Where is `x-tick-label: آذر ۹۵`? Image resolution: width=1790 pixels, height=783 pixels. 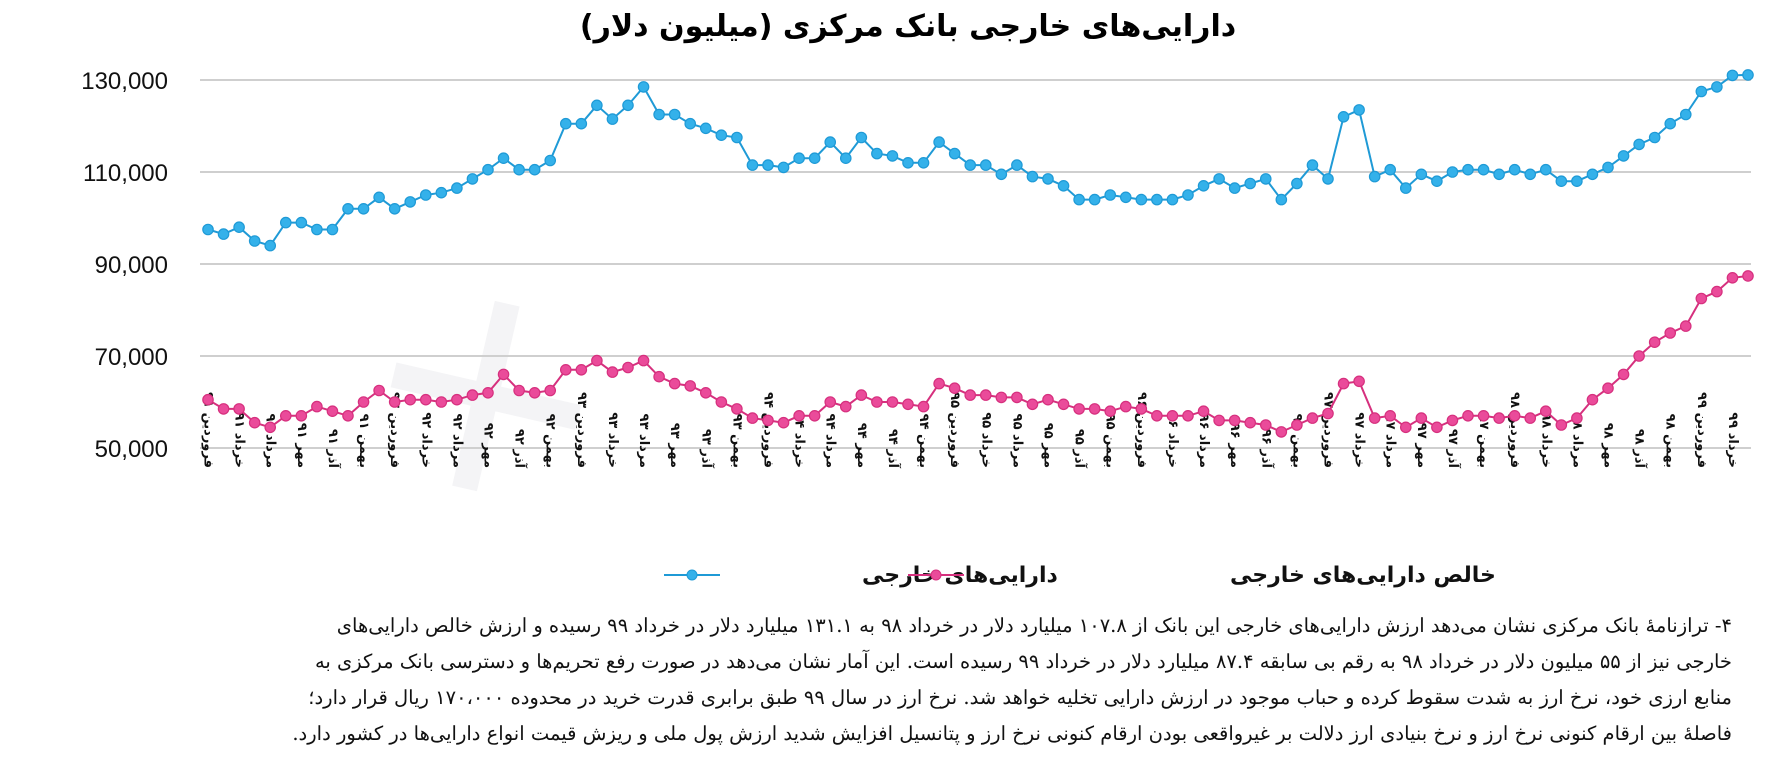 x-tick-label: آذر ۹۵ is located at coordinates (1080, 449).